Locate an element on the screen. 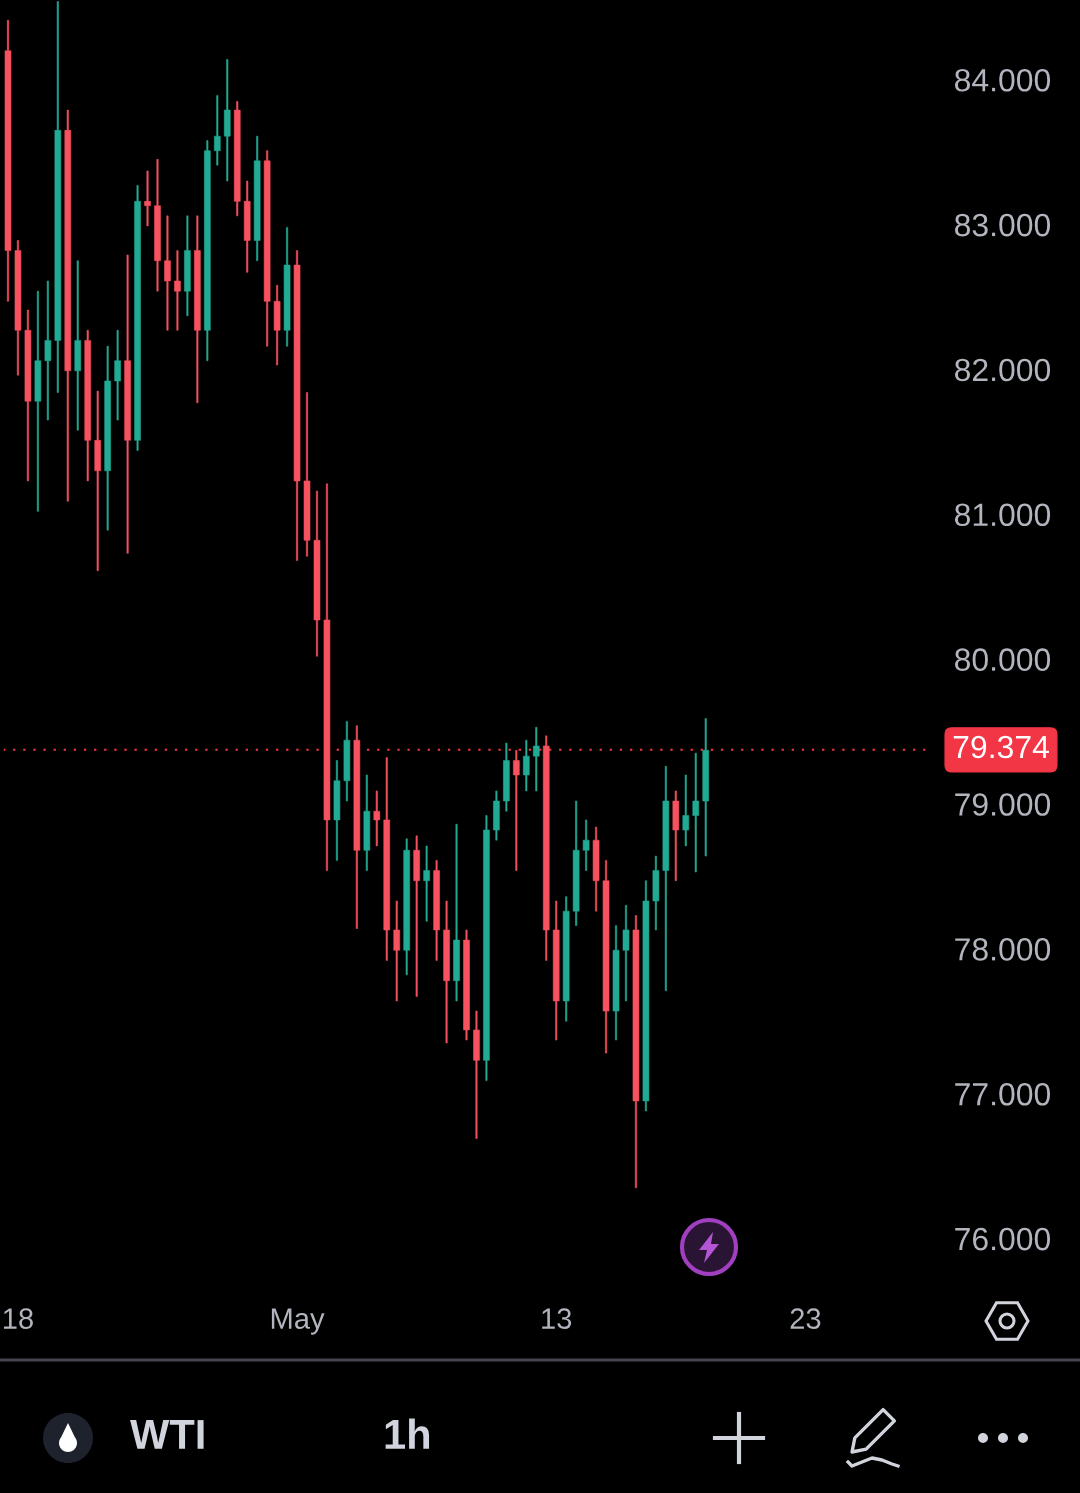  y-tick-label: 80.000 is located at coordinates (1003, 659).